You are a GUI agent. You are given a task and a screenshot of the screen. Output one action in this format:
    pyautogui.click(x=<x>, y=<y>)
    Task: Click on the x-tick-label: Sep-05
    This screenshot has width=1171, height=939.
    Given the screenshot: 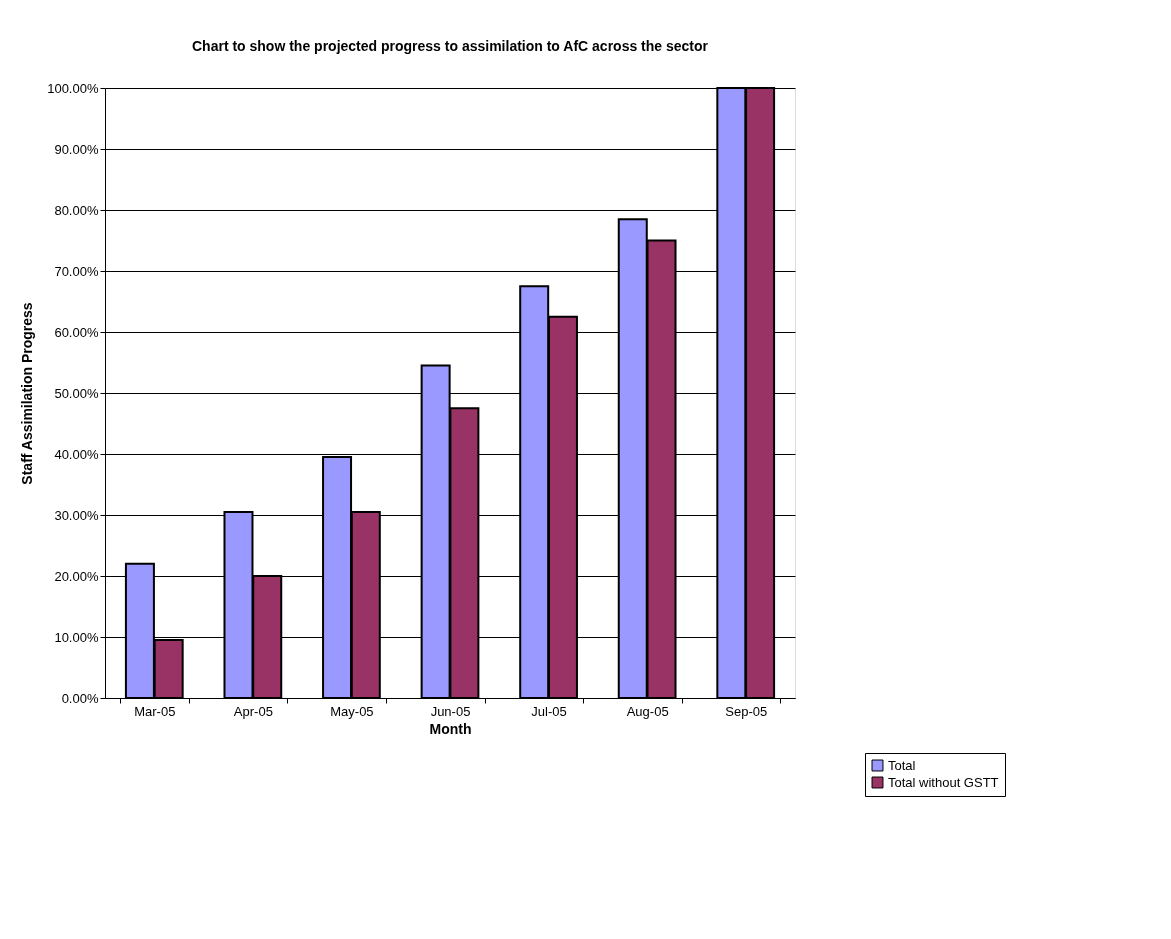 What is the action you would take?
    pyautogui.click(x=746, y=711)
    